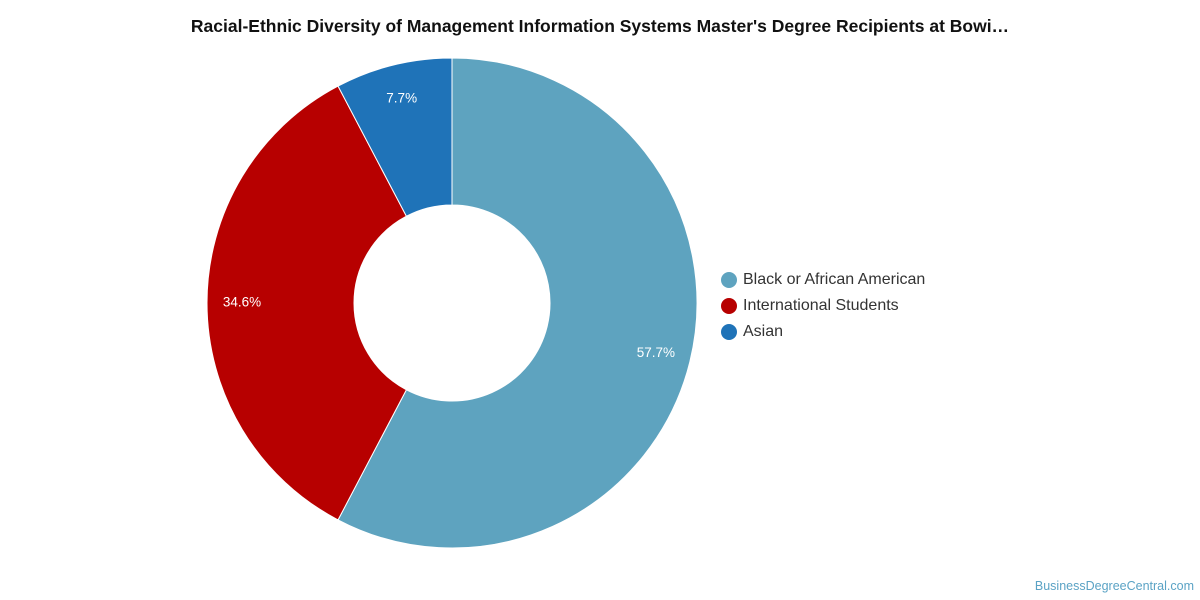 Image resolution: width=1200 pixels, height=600 pixels. What do you see at coordinates (307, 303) in the screenshot?
I see `donut-slice-international-students` at bounding box center [307, 303].